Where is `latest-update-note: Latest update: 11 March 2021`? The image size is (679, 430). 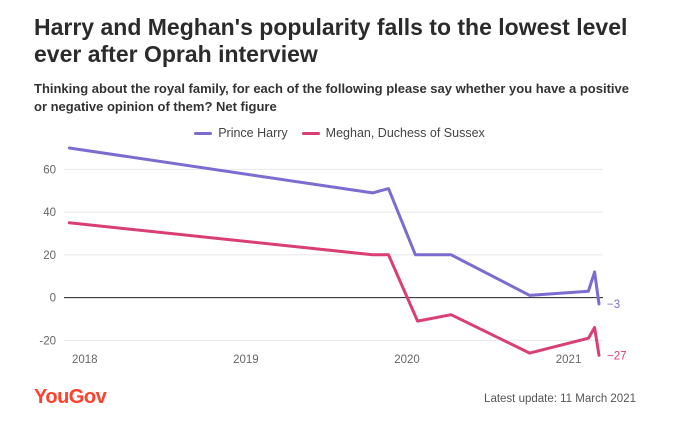
latest-update-note: Latest update: 11 March 2021 is located at coordinates (560, 399).